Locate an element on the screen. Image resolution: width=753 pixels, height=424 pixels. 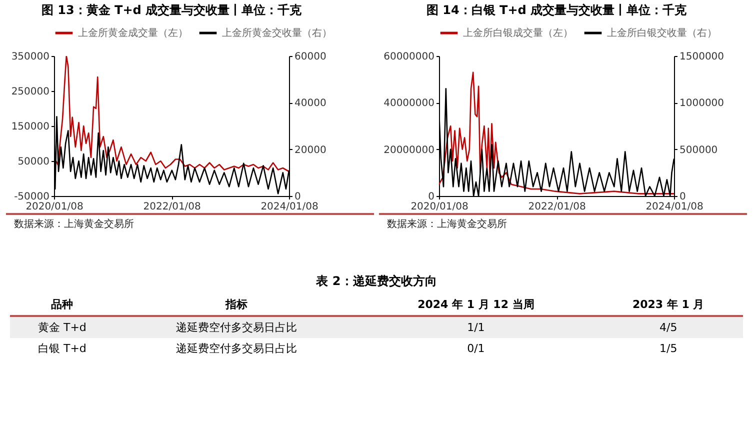
y2-tick-label: 40000 is located at coordinates (310, 104).